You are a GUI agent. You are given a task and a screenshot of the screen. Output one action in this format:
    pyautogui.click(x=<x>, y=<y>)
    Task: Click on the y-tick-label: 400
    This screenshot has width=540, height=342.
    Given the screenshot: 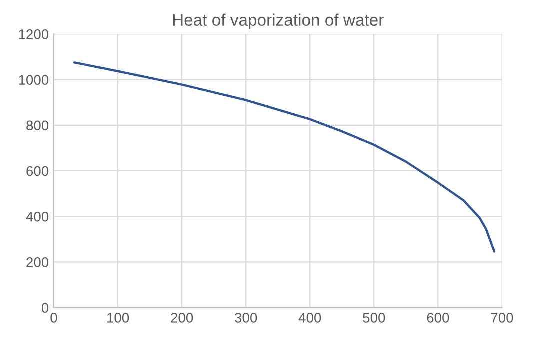 What is the action you would take?
    pyautogui.click(x=37, y=217)
    